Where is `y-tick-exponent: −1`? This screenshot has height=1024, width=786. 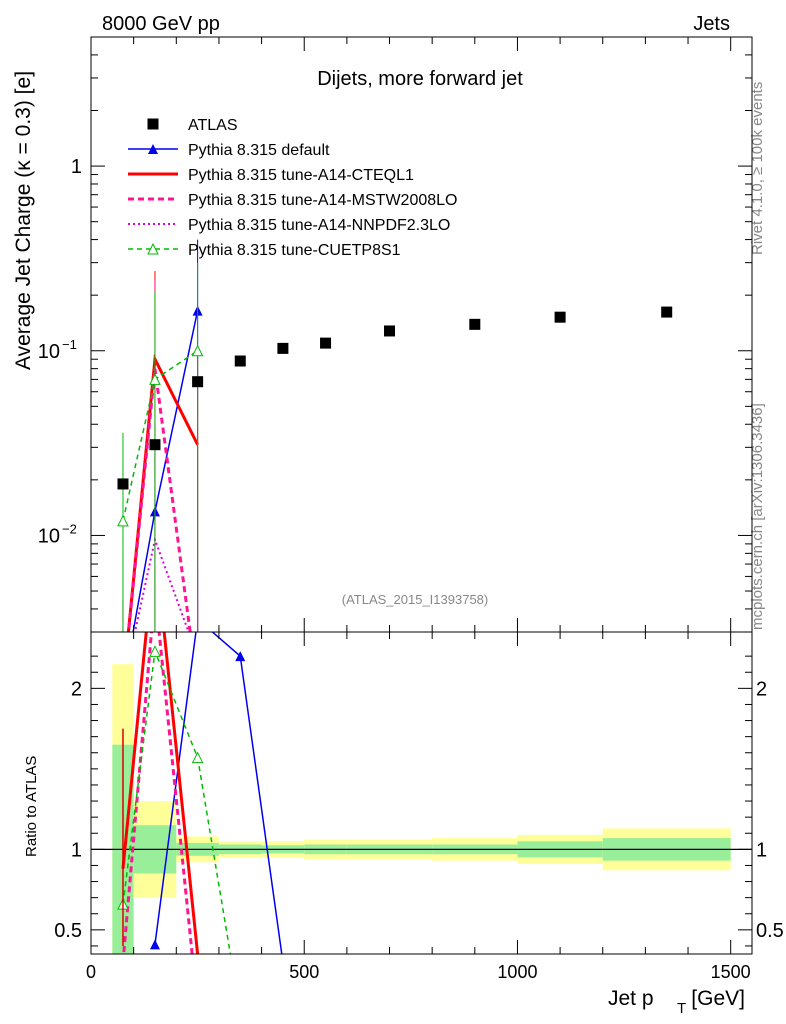 y-tick-exponent: −1 is located at coordinates (69, 344).